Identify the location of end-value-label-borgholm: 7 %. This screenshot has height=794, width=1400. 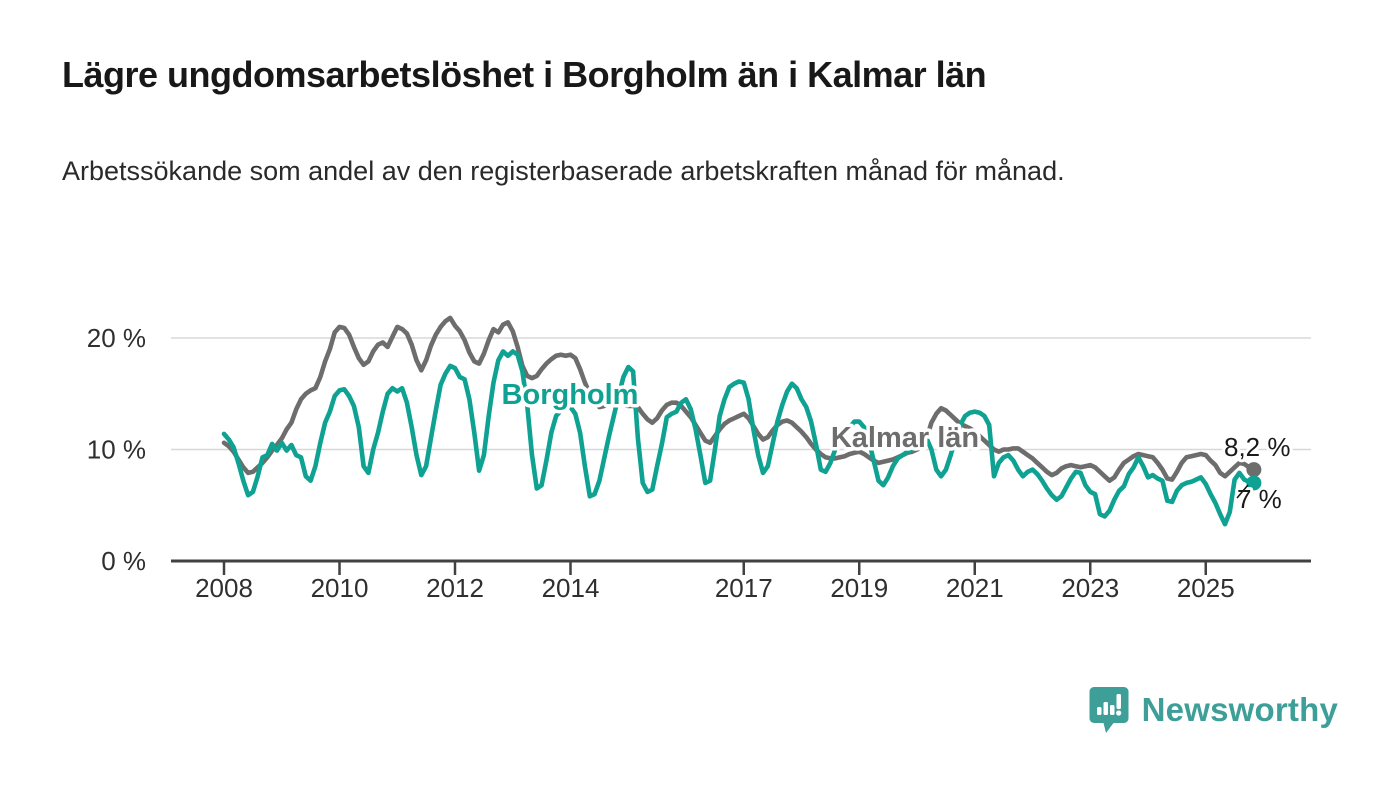
(1259, 499).